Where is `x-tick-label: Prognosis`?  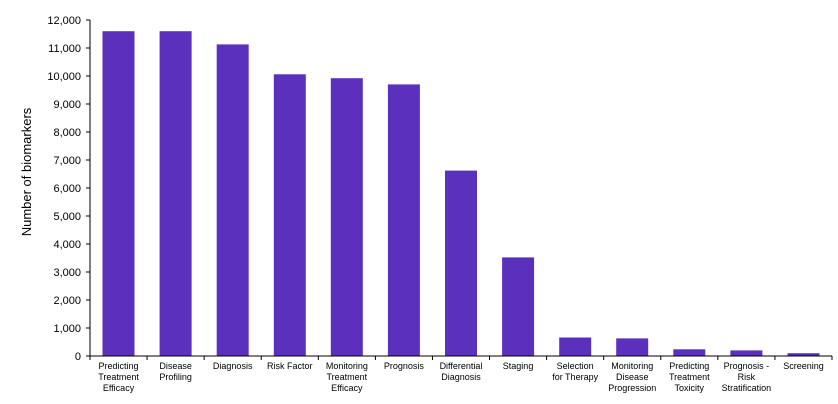
x-tick-label: Prognosis is located at coordinates (404, 366).